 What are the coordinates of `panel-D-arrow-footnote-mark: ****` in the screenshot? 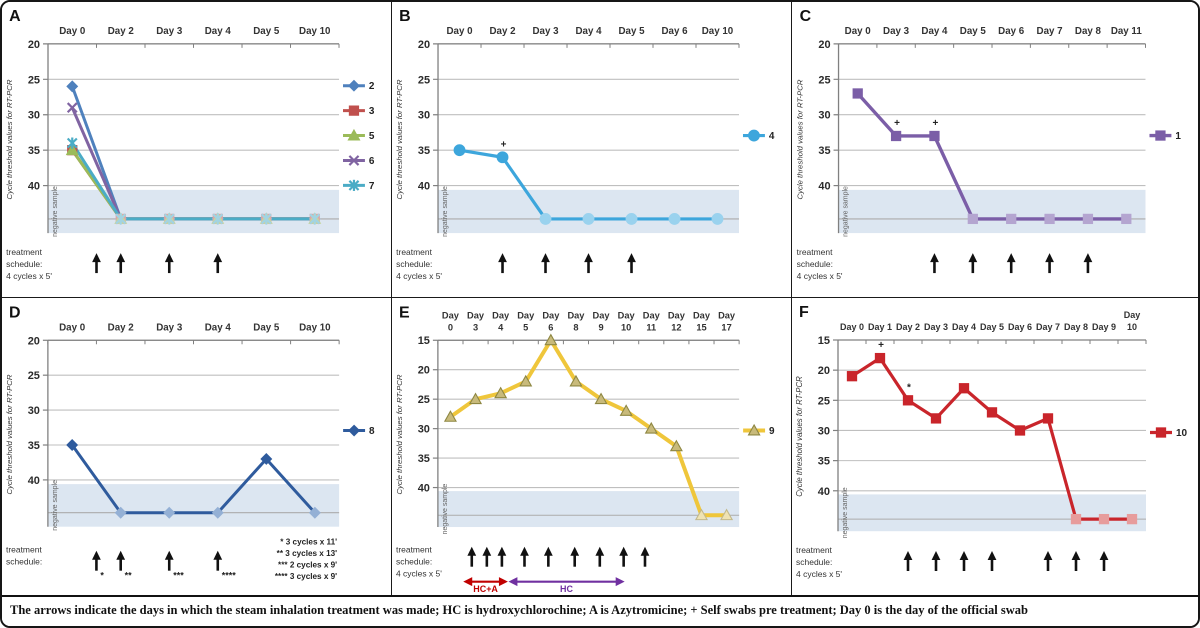 It's located at (229, 576).